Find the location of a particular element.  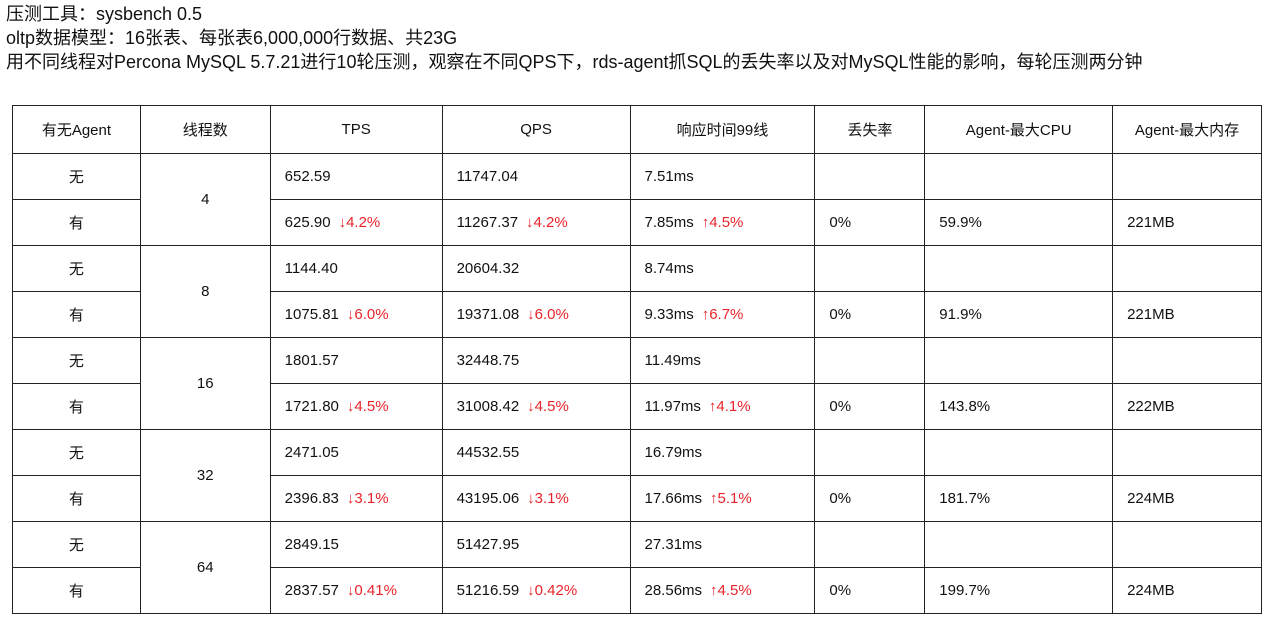

rt99-cell-value: 11.97ms is located at coordinates (672, 406).